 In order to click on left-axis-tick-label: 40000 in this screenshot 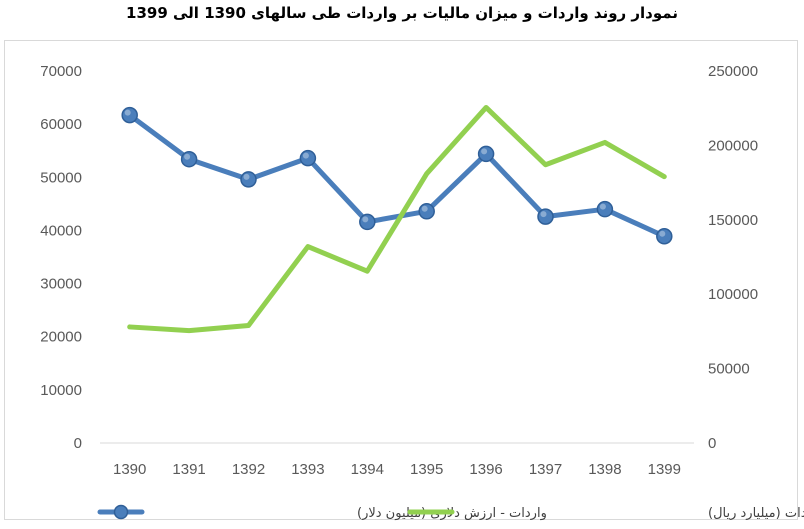, I will do `click(61, 230)`.